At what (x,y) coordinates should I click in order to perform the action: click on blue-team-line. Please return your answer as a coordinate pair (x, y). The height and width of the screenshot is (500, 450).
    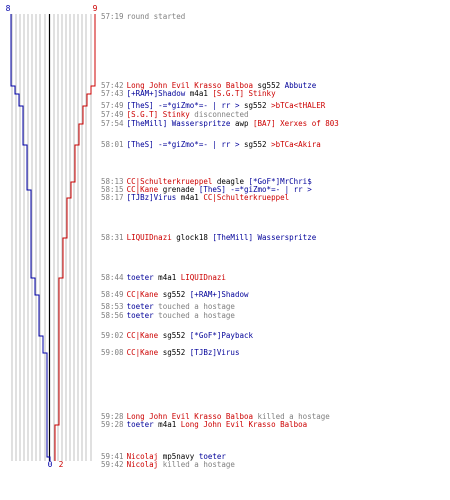
    Looking at the image, I should click on (30, 237).